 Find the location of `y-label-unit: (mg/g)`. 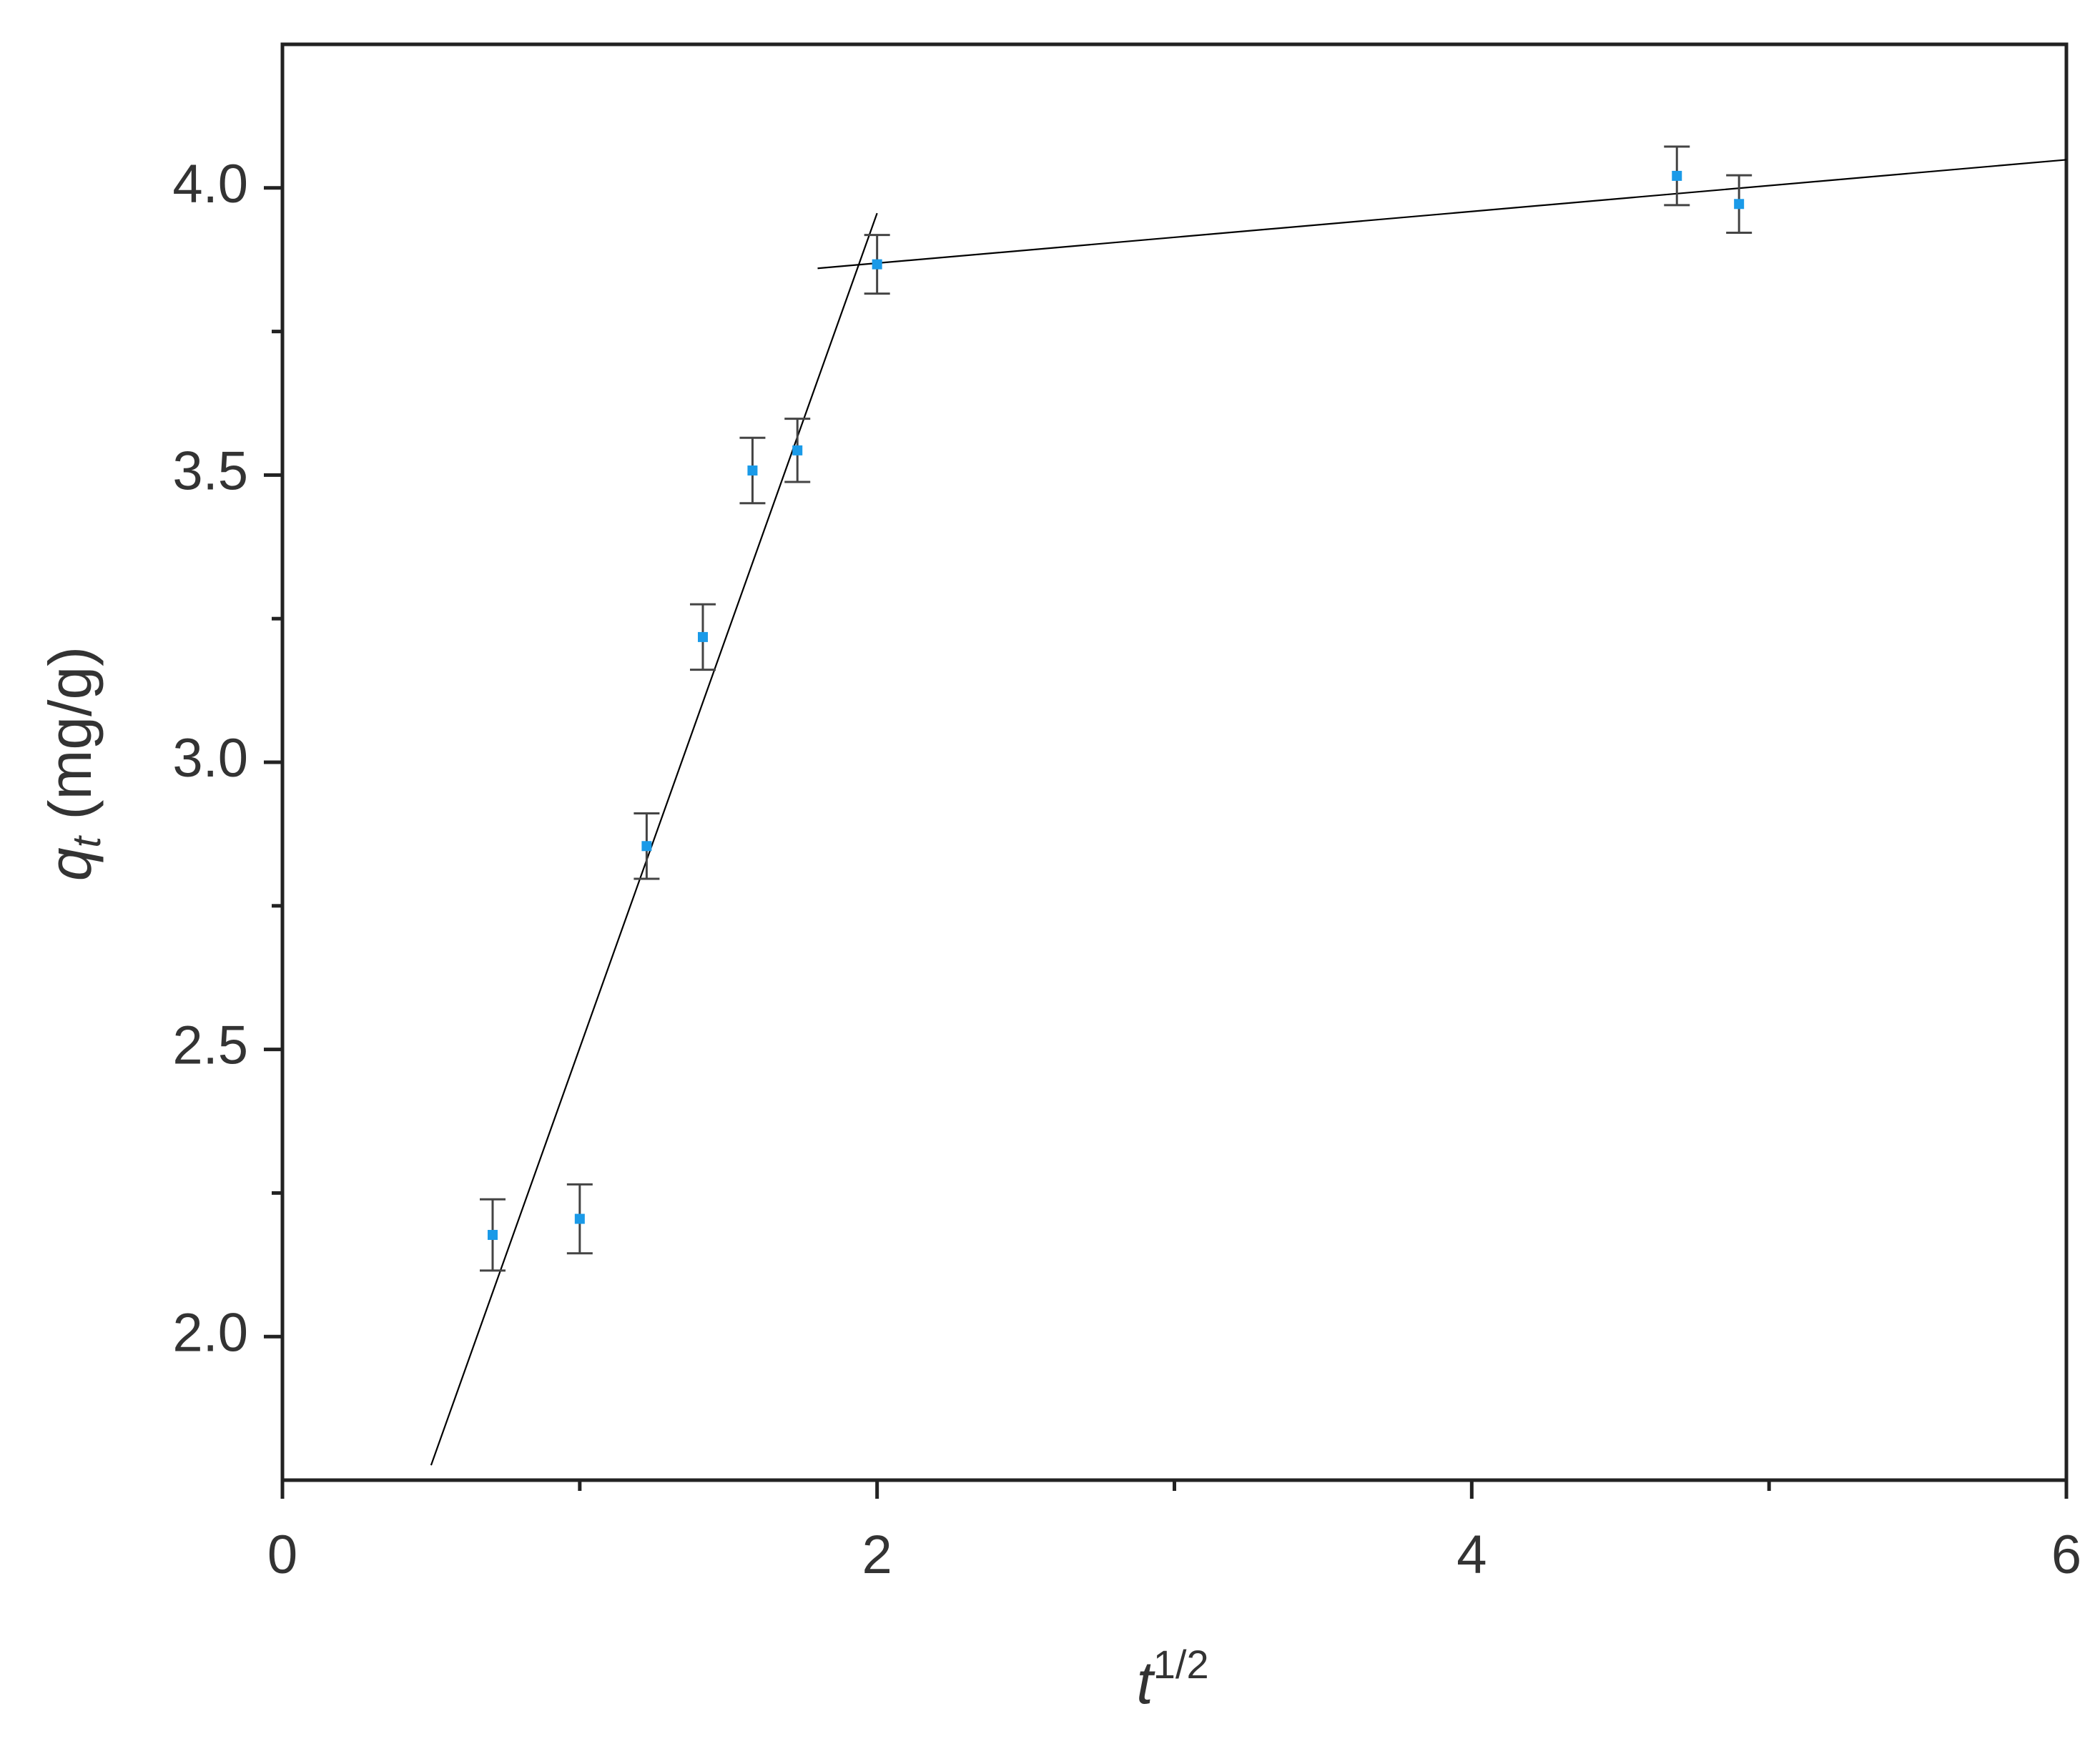

y-label-unit: (mg/g) is located at coordinates (70, 733).